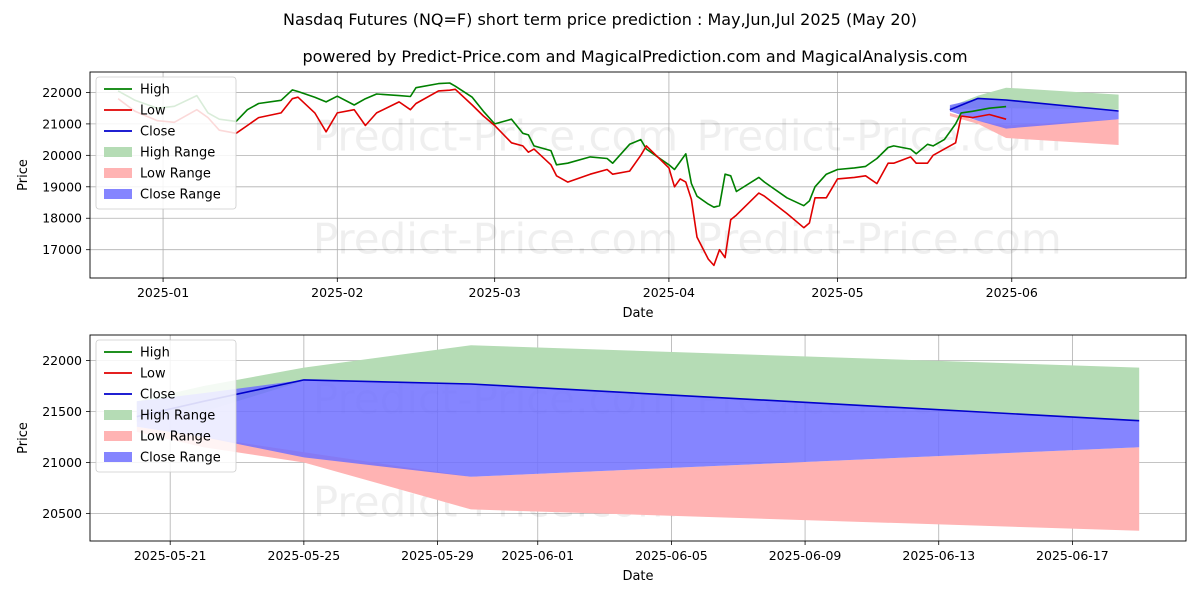 Image resolution: width=1200 pixels, height=600 pixels. What do you see at coordinates (671, 555) in the screenshot?
I see `x-tick-label: 2025-06-05` at bounding box center [671, 555].